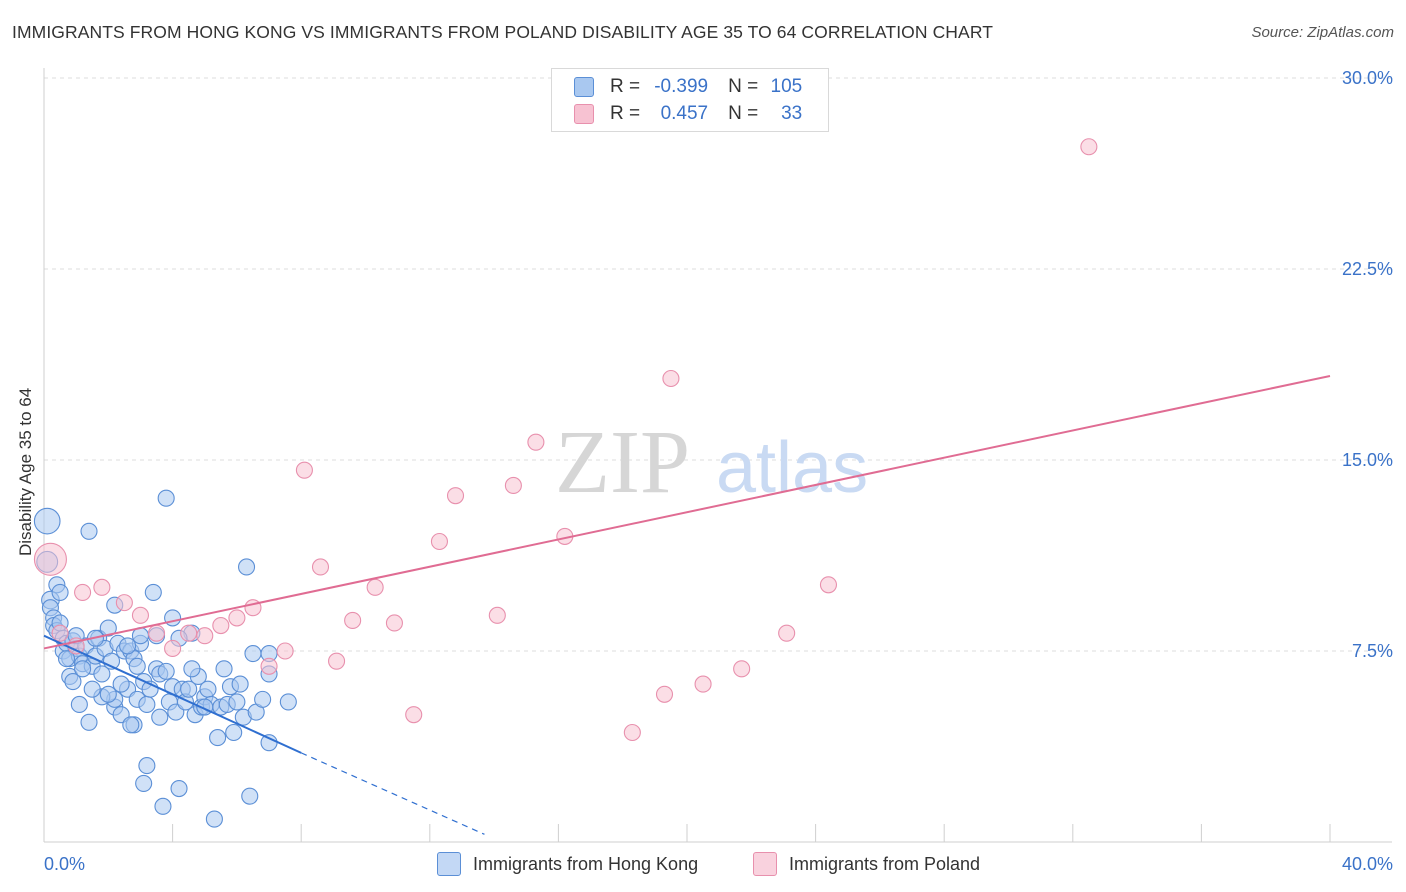 The width and height of the screenshot is (1406, 892). Describe the element at coordinates (1367, 460) in the screenshot. I see `y-tick-label: 15.0%` at that location.